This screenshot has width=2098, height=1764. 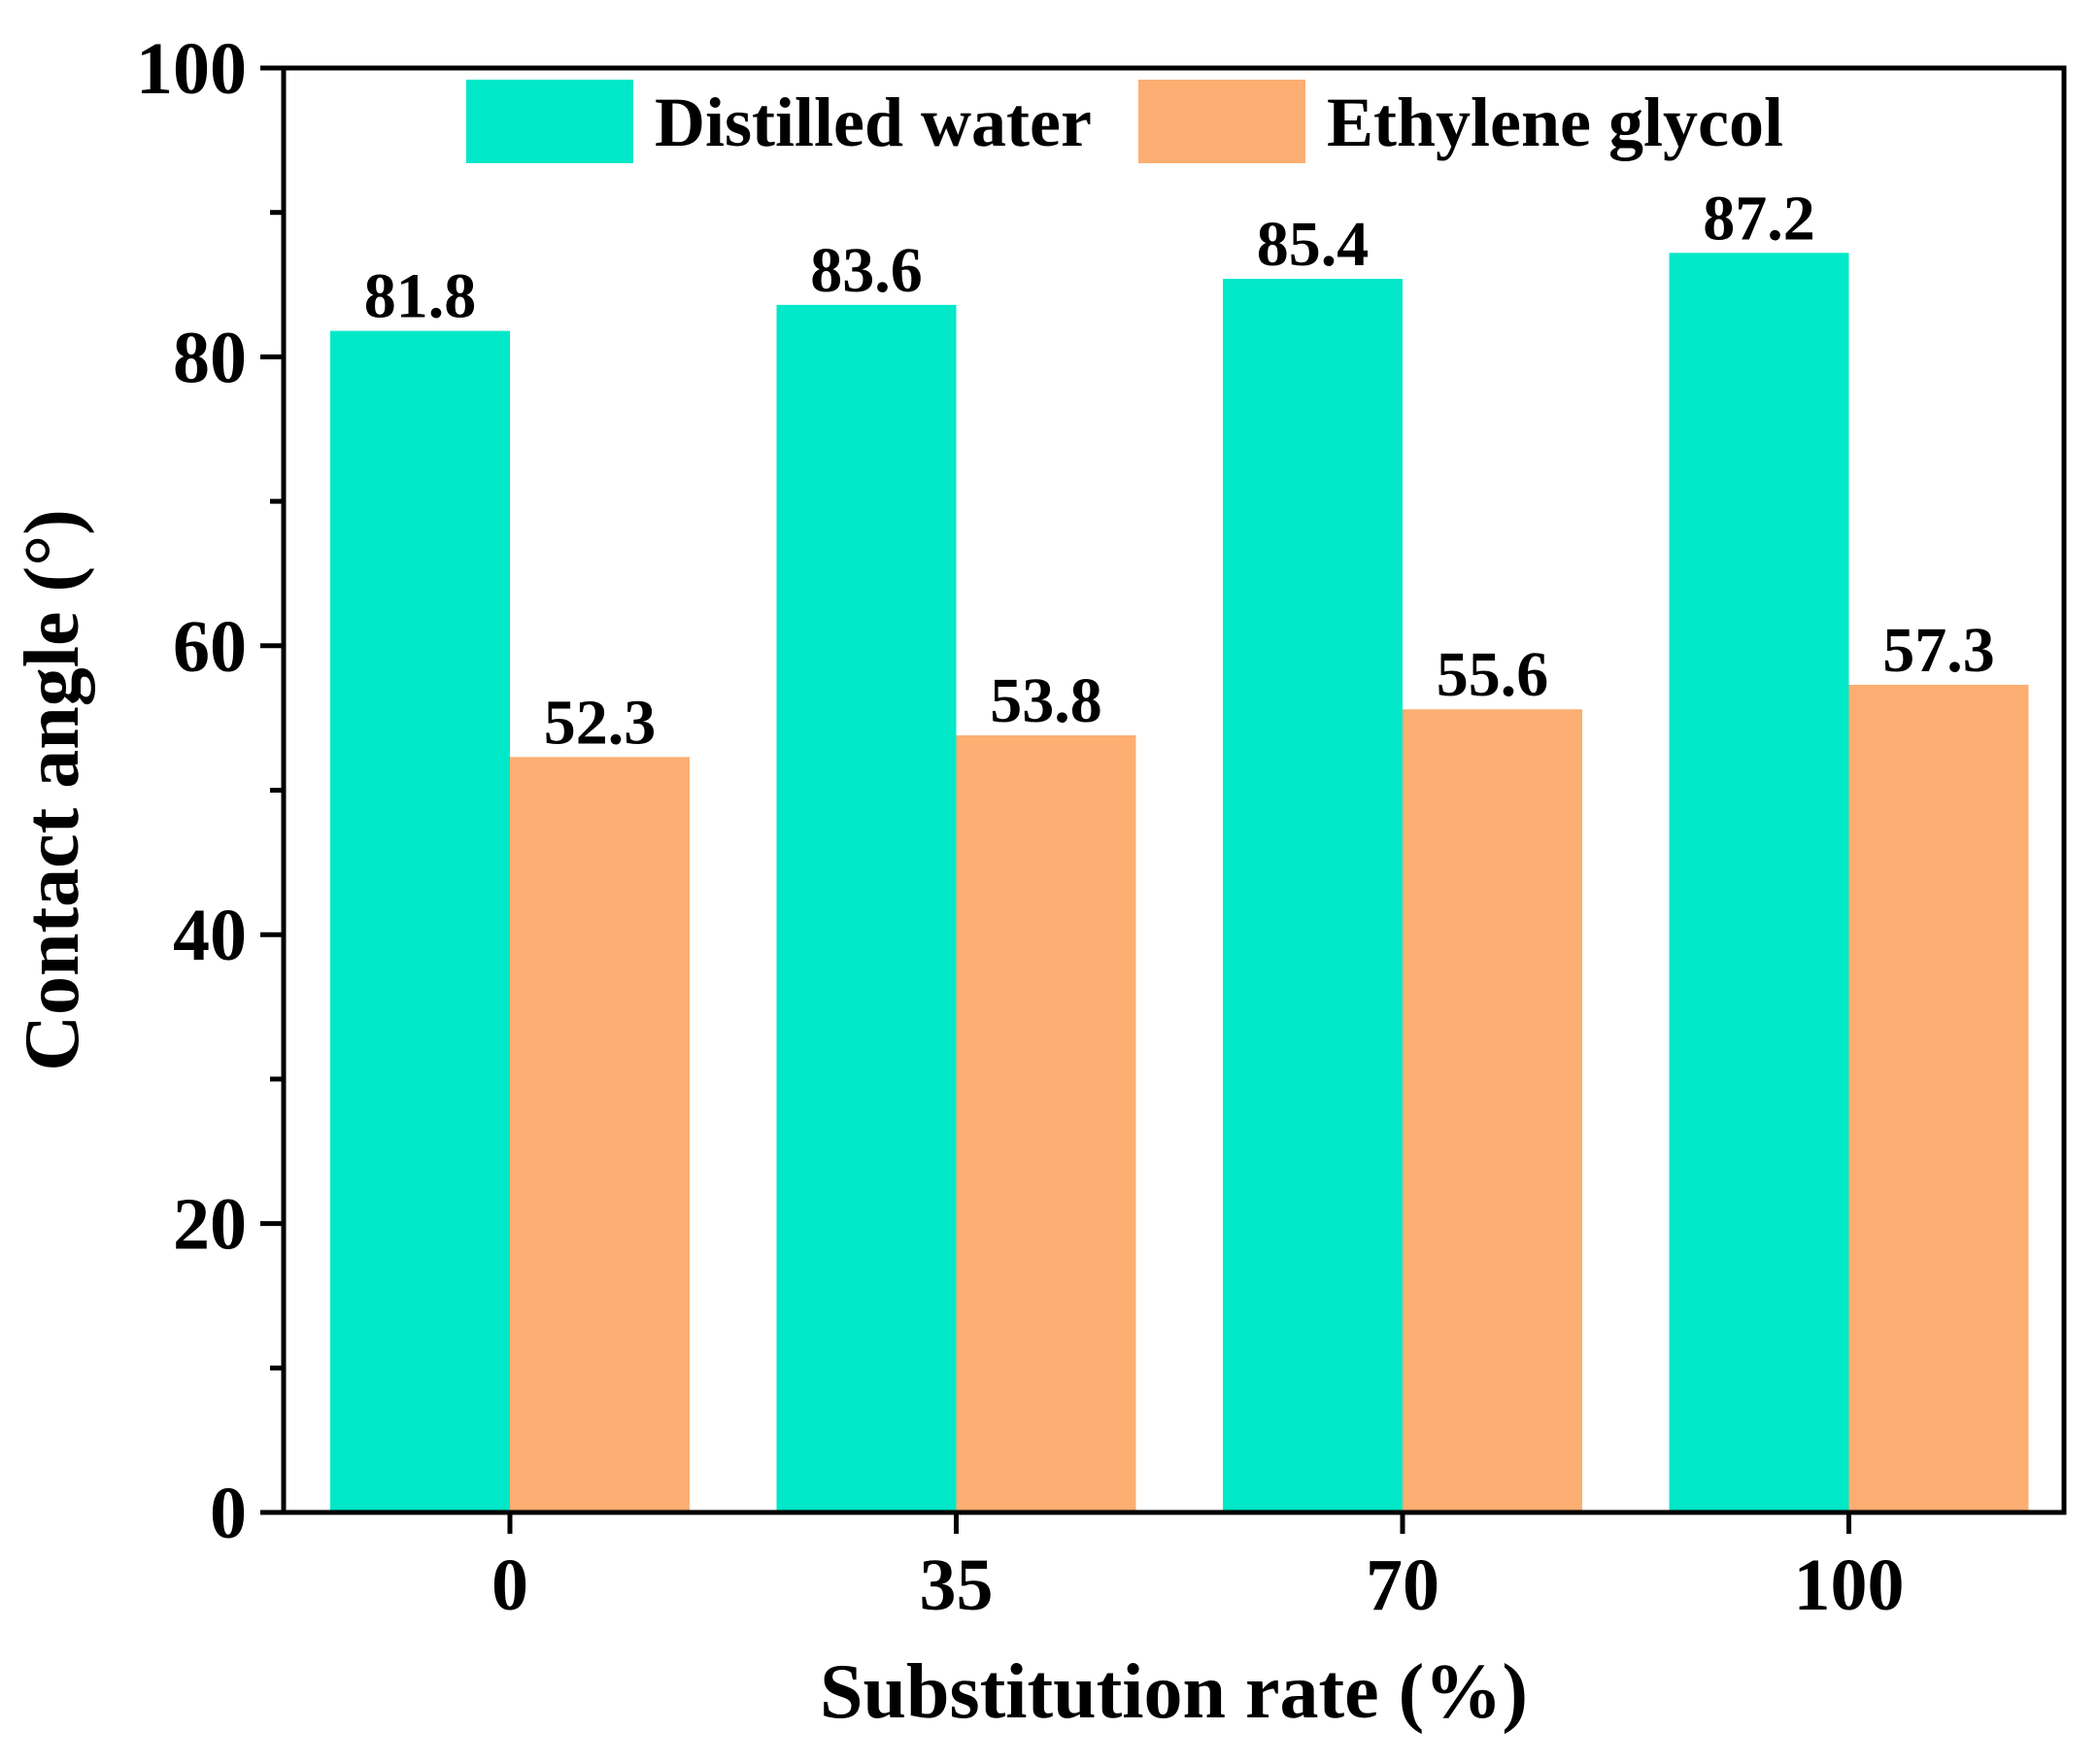 What do you see at coordinates (1493, 674) in the screenshot?
I see `value-label-ethylene-glycol-70: 55.6` at bounding box center [1493, 674].